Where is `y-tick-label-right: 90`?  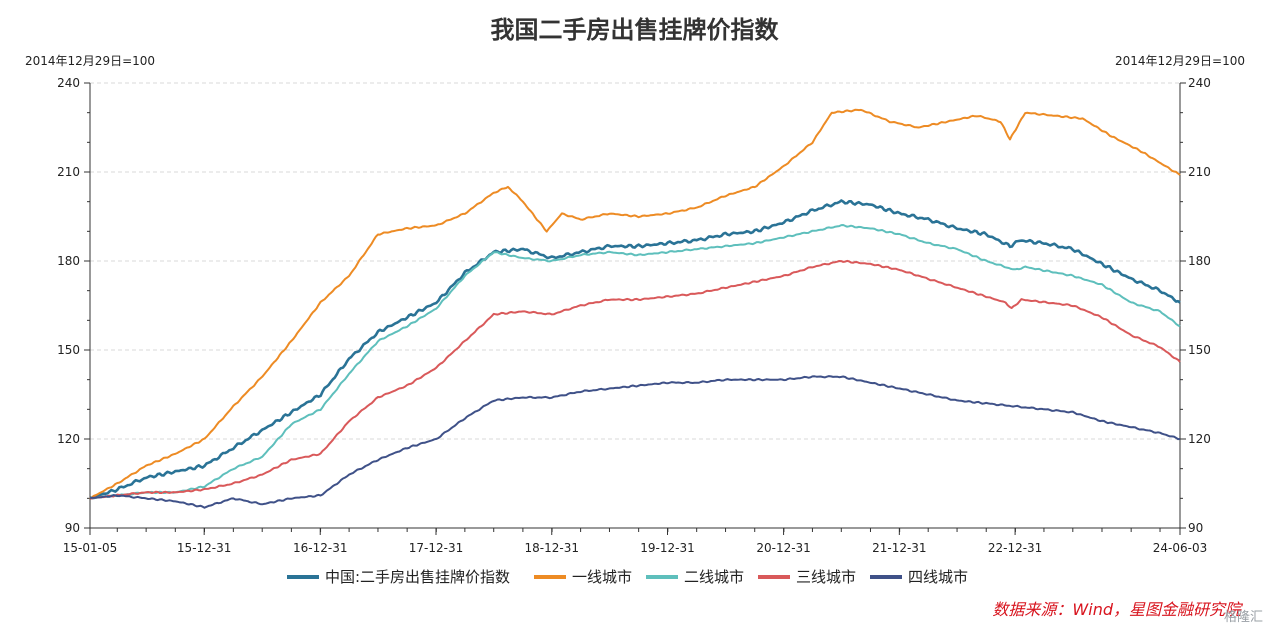
y-tick-label-right: 90 is located at coordinates (1195, 528).